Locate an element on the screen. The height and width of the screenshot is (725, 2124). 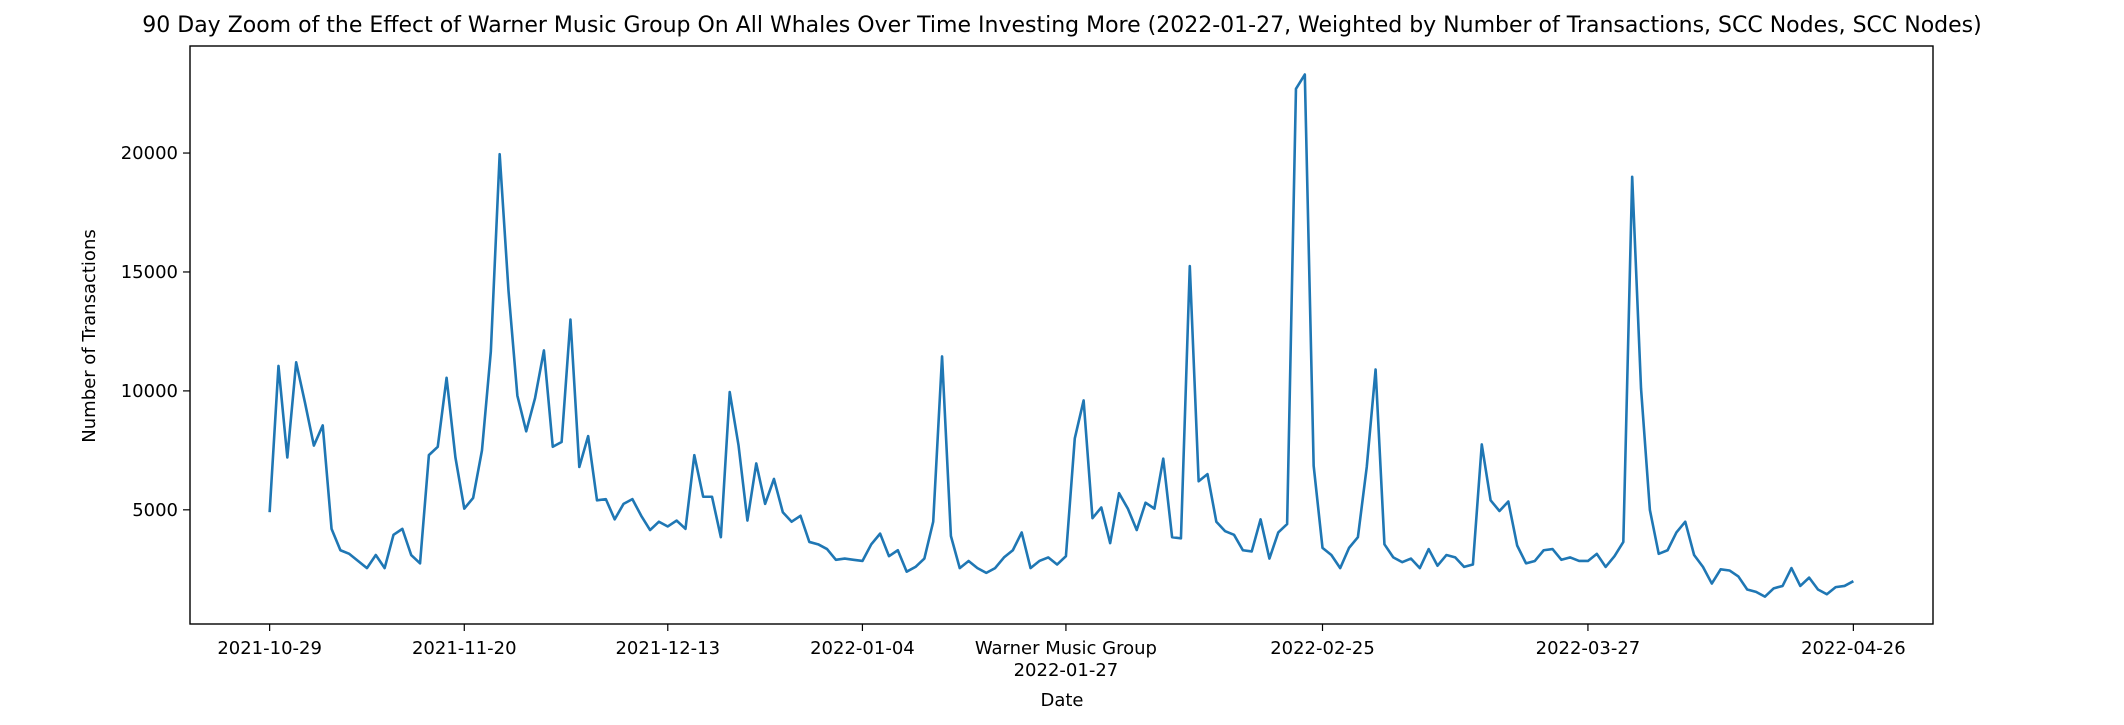
x-tick-label: 2021-12-13 is located at coordinates (667, 648).